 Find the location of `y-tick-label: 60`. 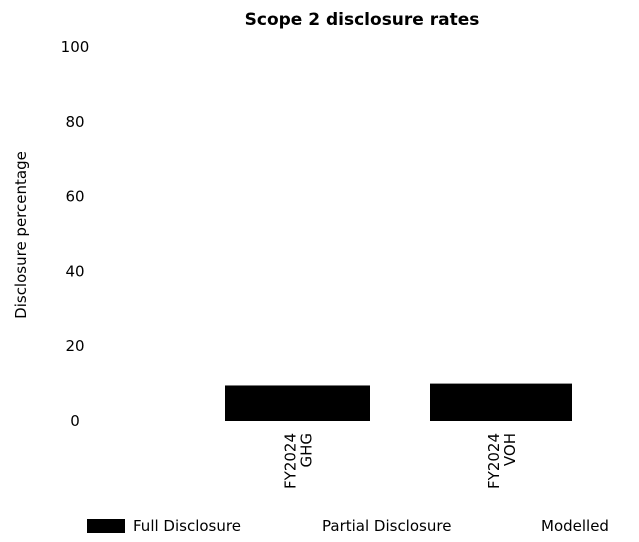

y-tick-label: 60 is located at coordinates (74, 197).